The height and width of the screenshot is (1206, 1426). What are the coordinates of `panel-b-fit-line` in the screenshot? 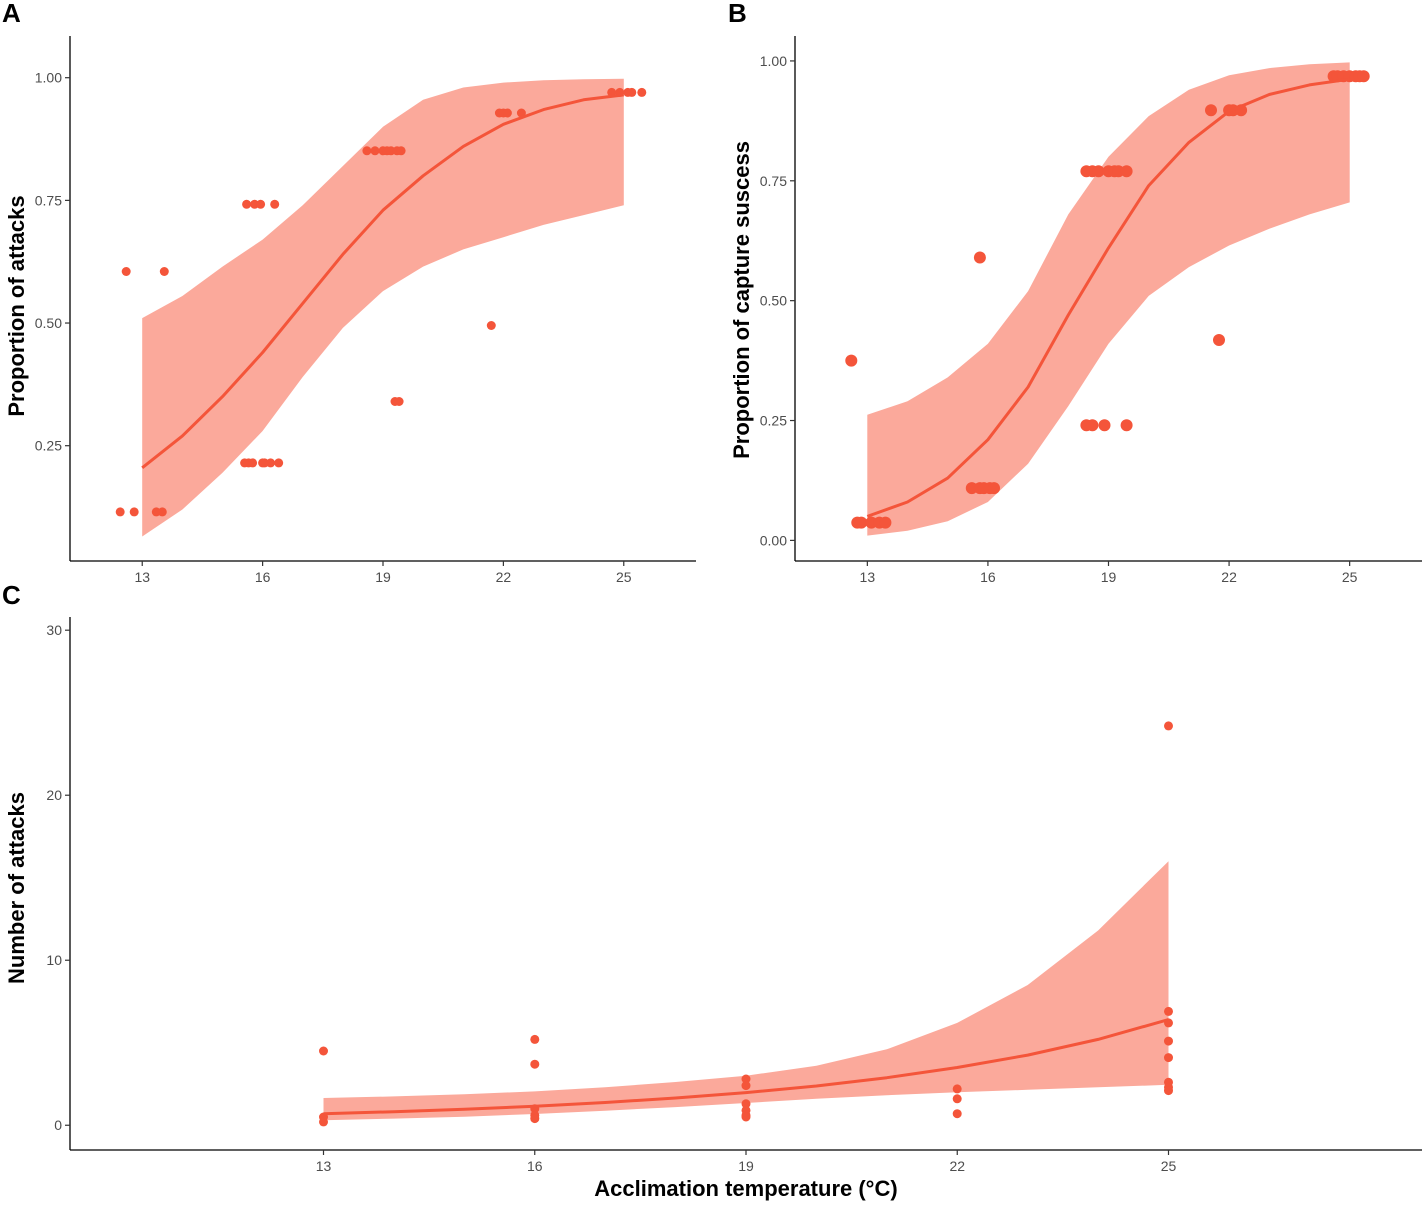 It's located at (1108, 297).